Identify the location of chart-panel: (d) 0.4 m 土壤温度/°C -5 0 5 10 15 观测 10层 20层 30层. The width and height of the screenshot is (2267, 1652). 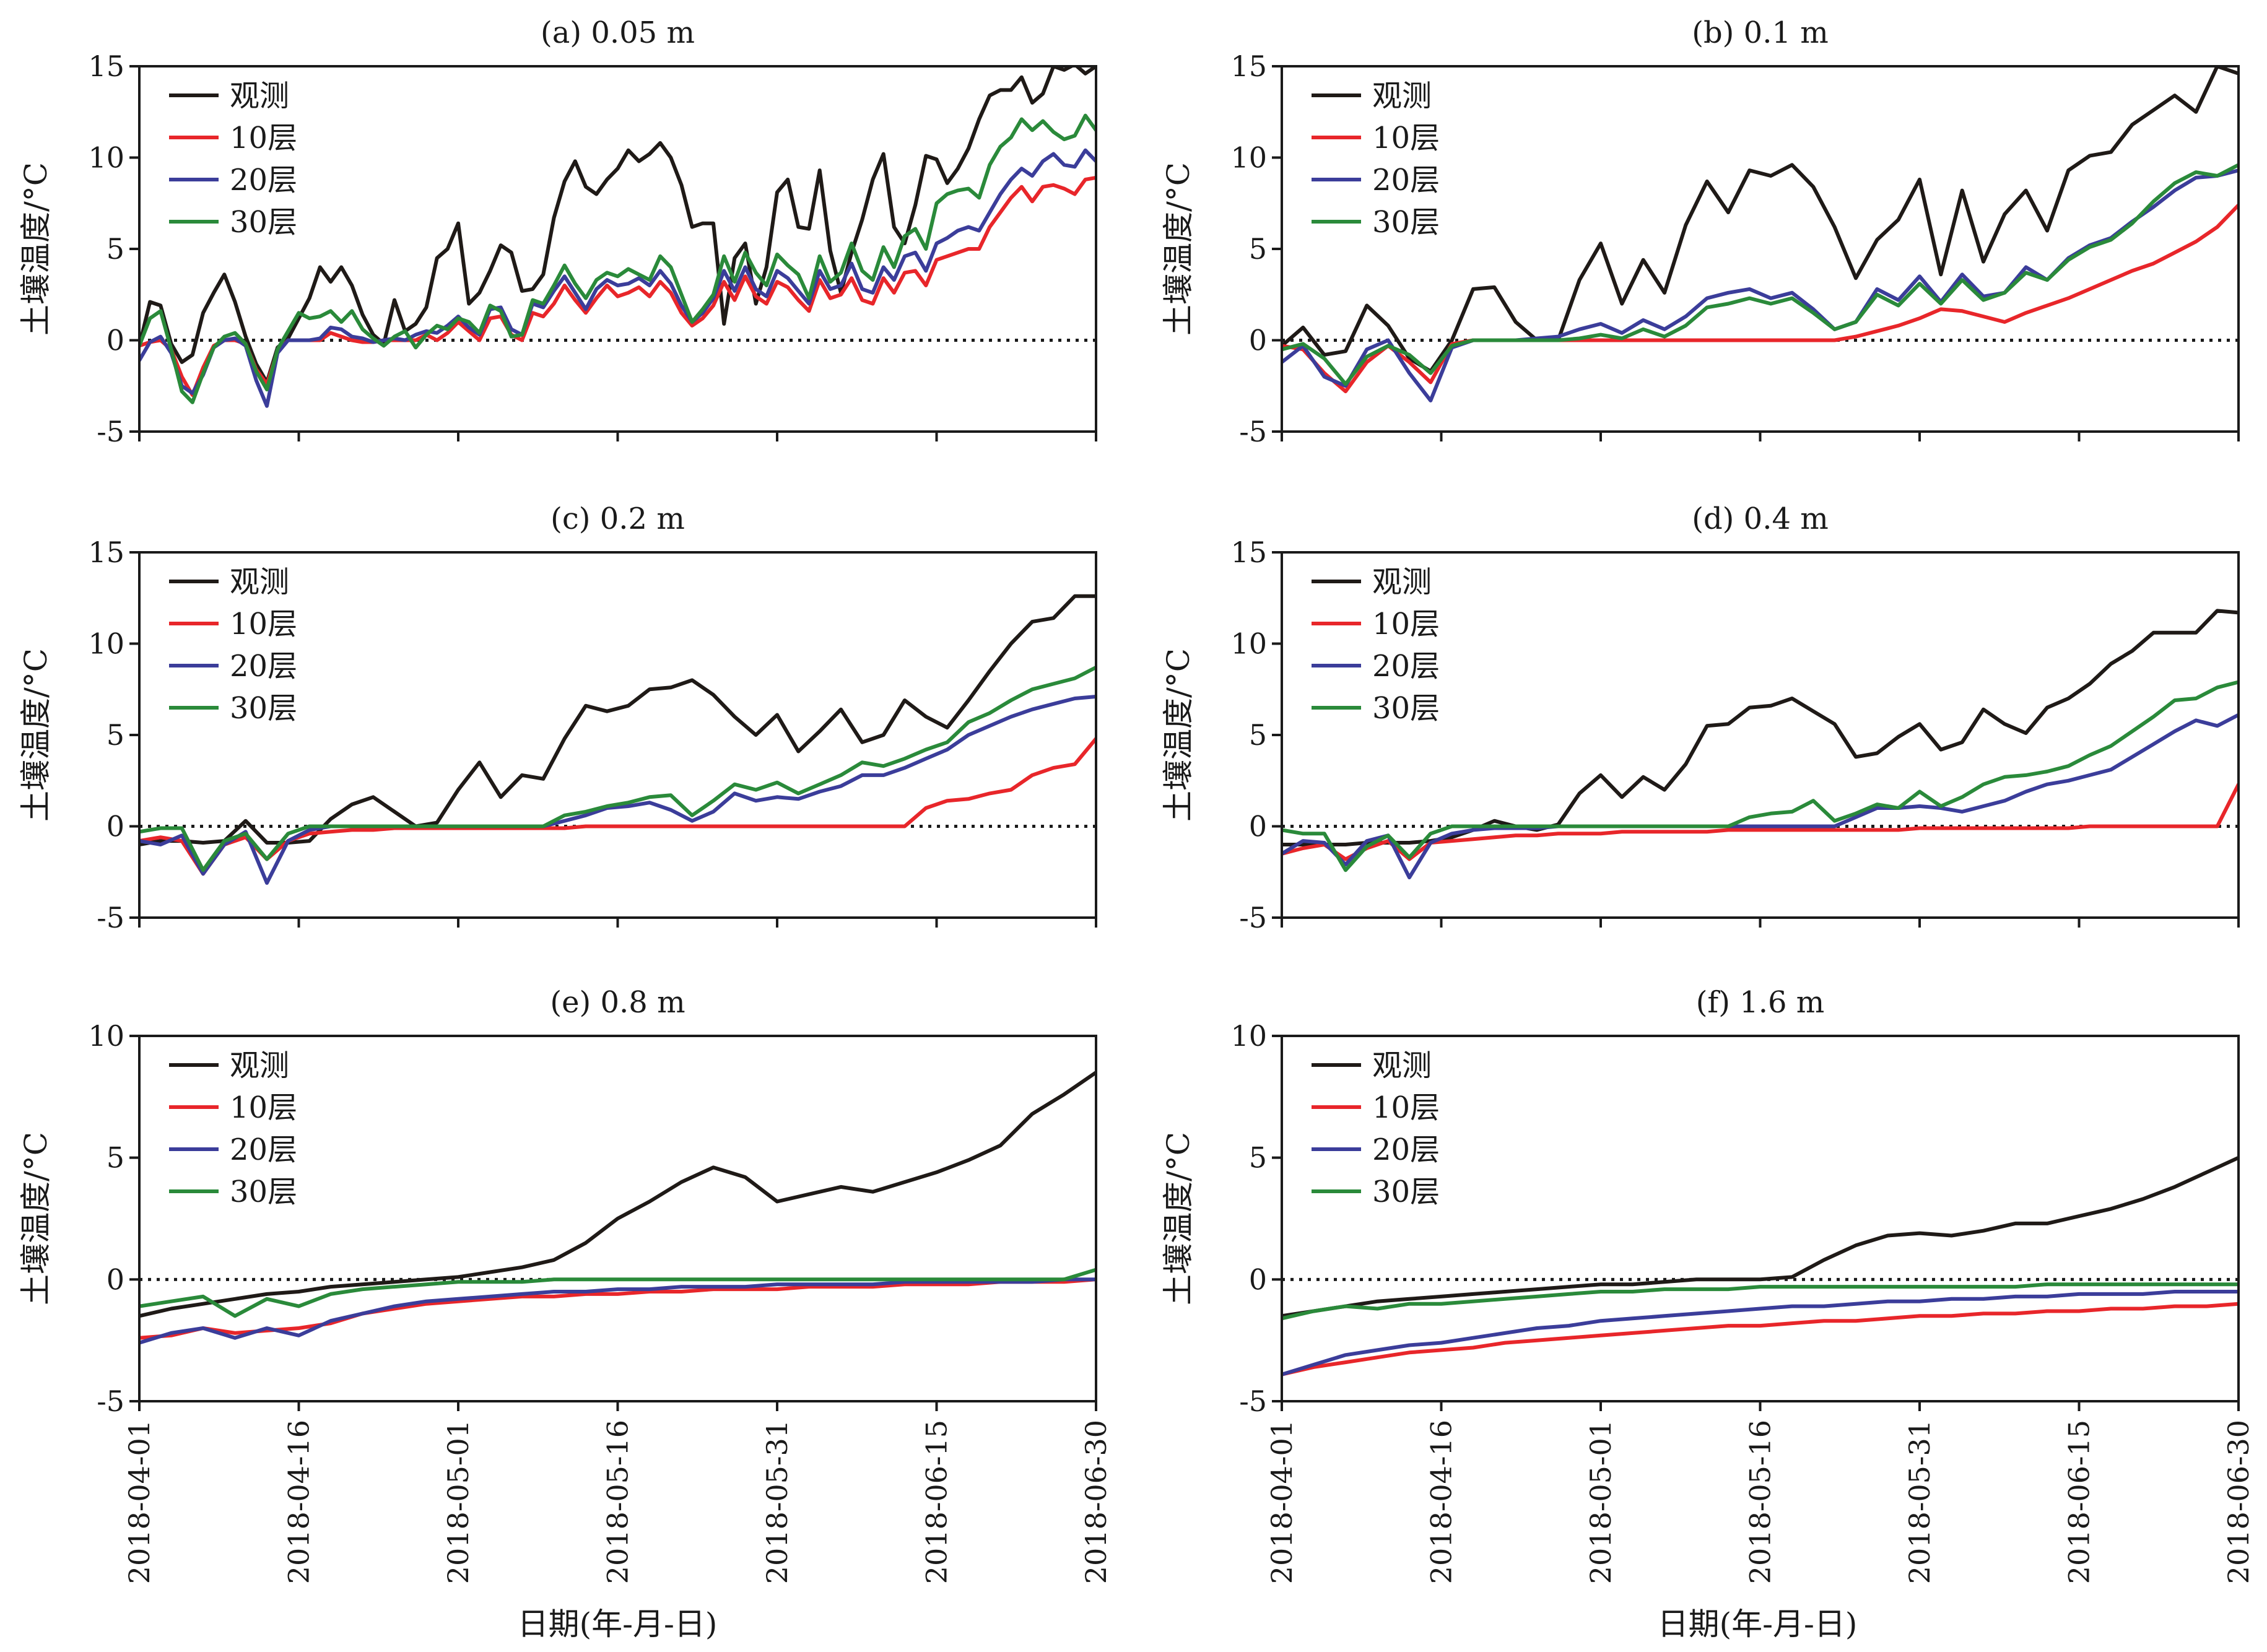
(1700, 718).